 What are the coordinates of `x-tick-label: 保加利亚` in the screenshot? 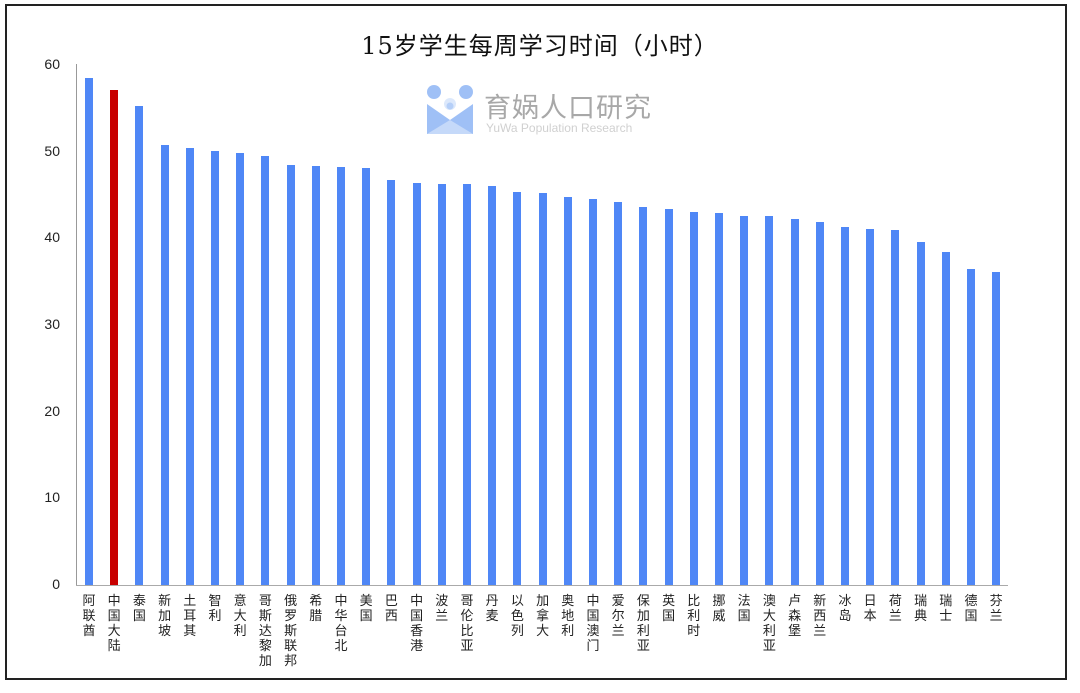 It's located at (643, 624).